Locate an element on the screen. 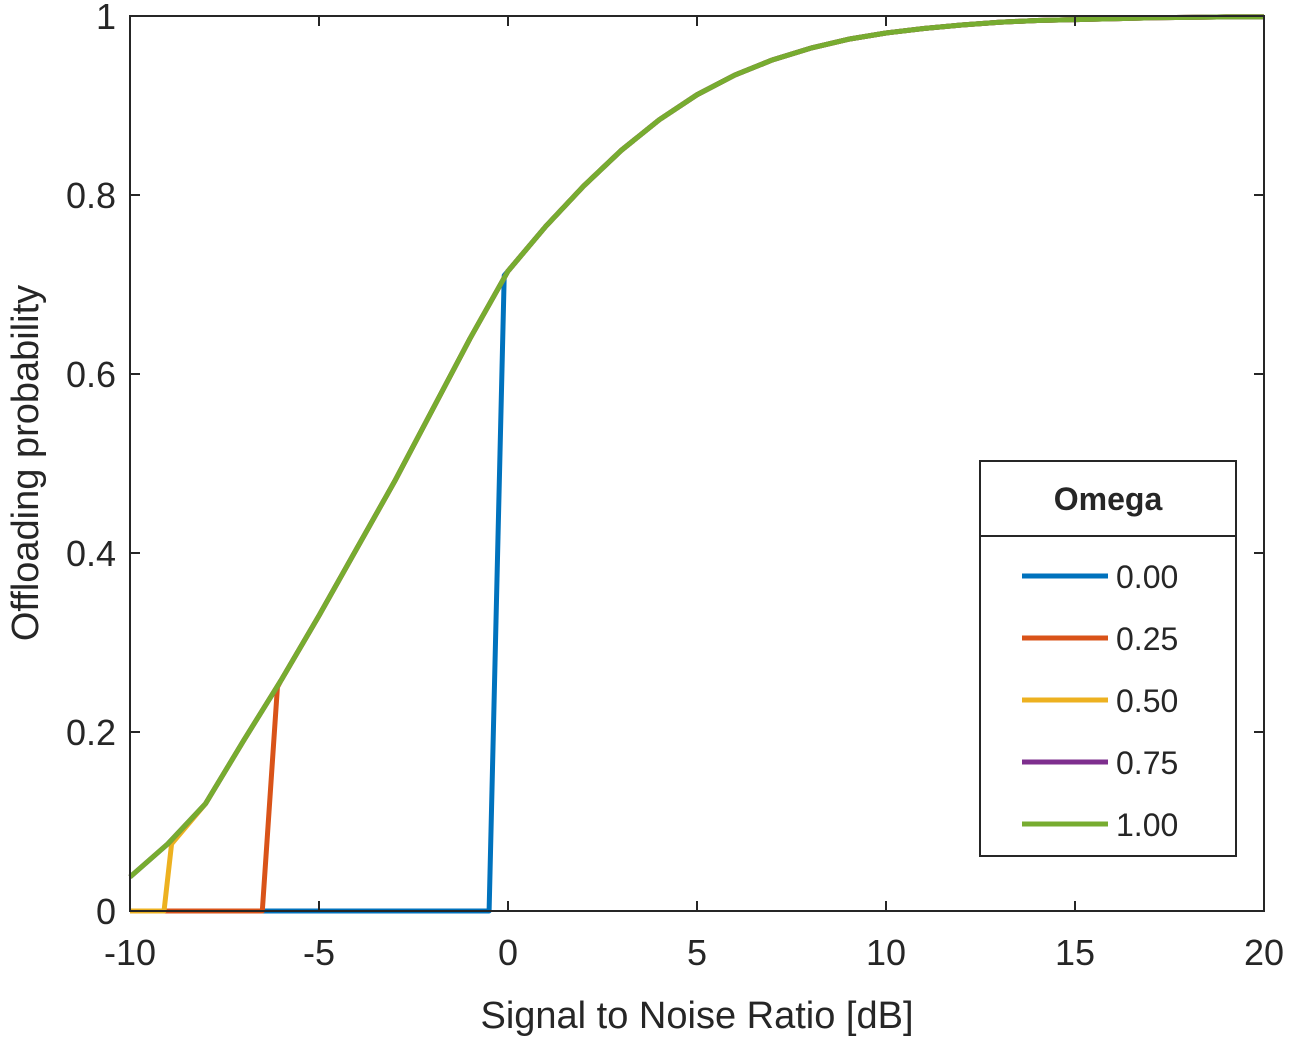 This screenshot has height=1043, width=1289. legend-entry-label: 0.25 is located at coordinates (1147, 639).